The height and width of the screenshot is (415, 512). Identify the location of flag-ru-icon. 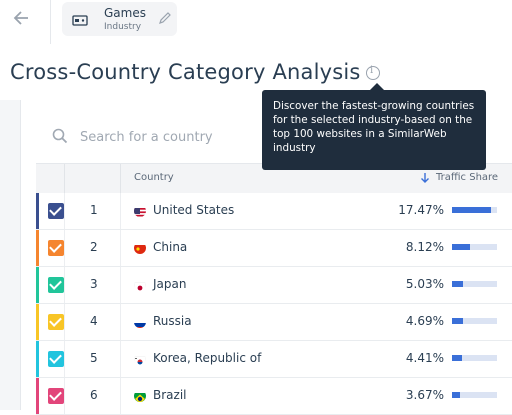
(140, 322).